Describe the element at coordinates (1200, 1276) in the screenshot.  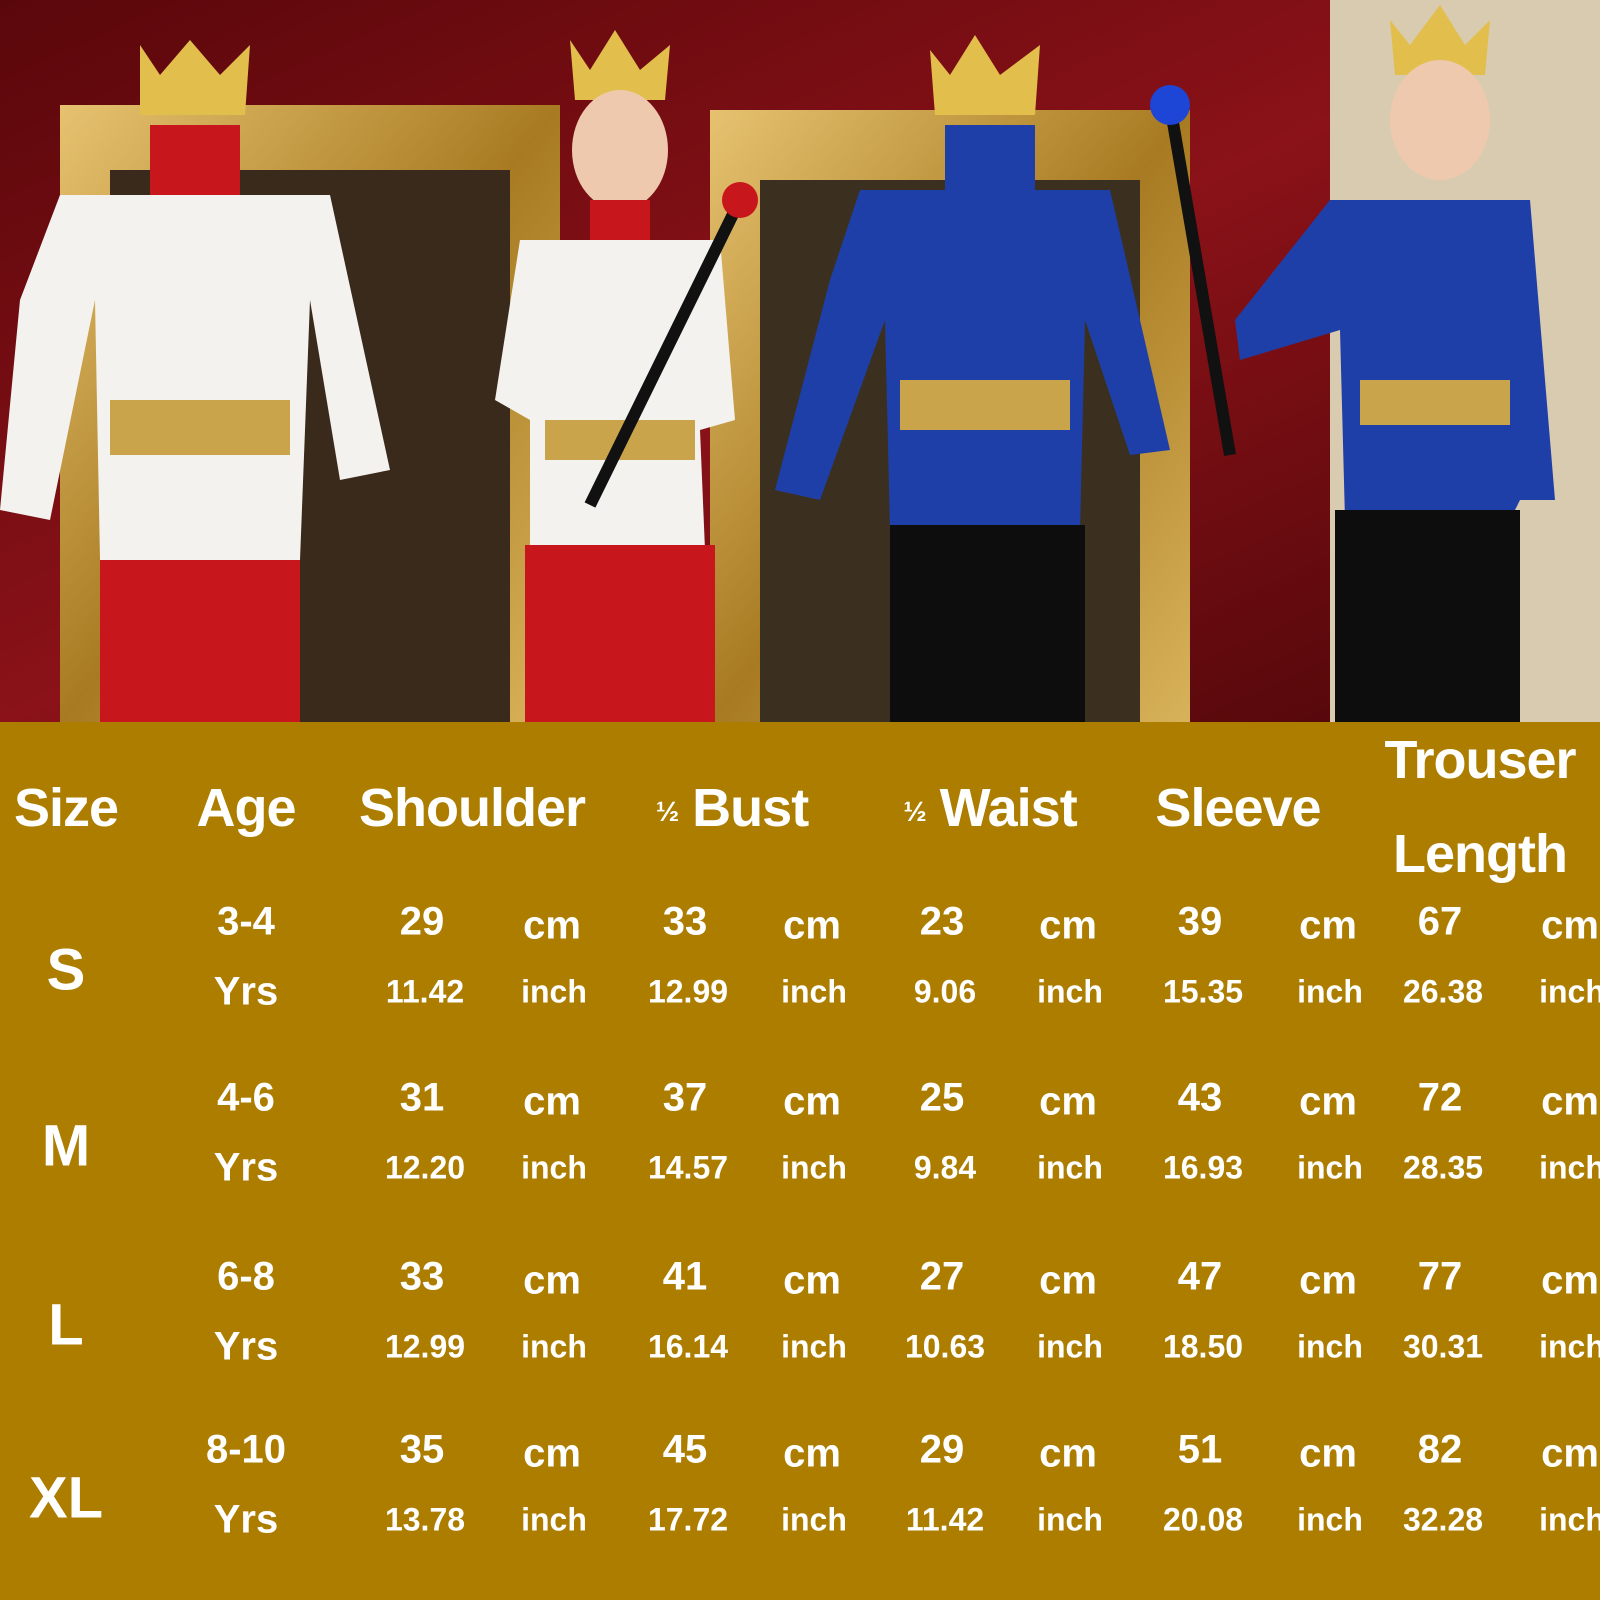
I see `sleeve-cm-value: 47` at that location.